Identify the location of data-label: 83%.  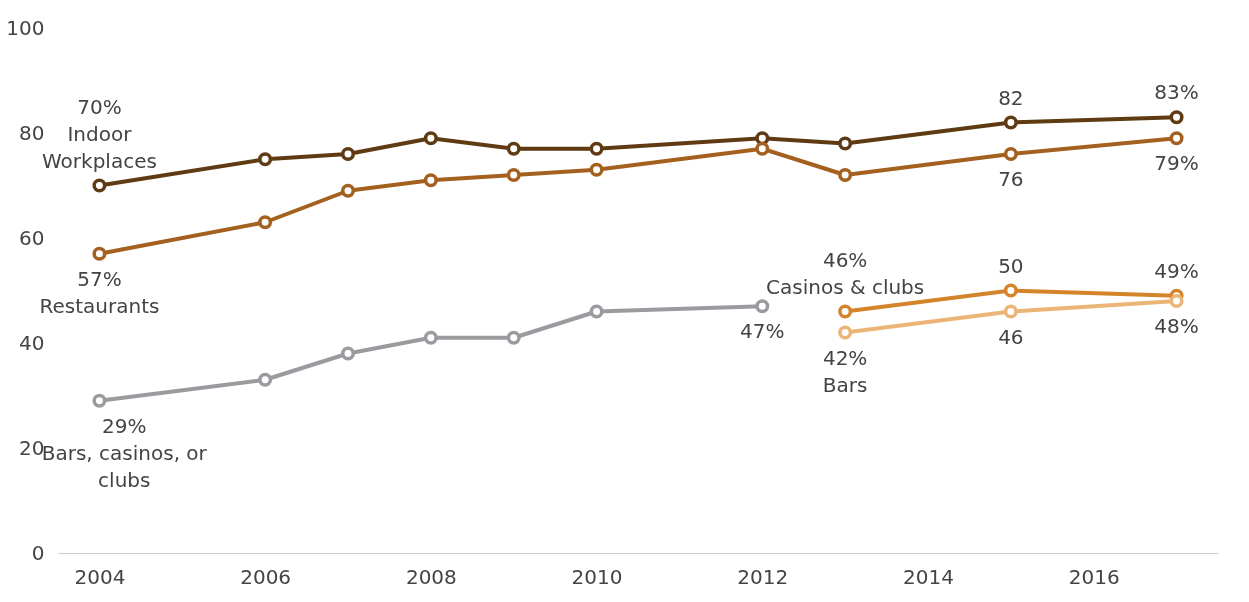
(1176, 92).